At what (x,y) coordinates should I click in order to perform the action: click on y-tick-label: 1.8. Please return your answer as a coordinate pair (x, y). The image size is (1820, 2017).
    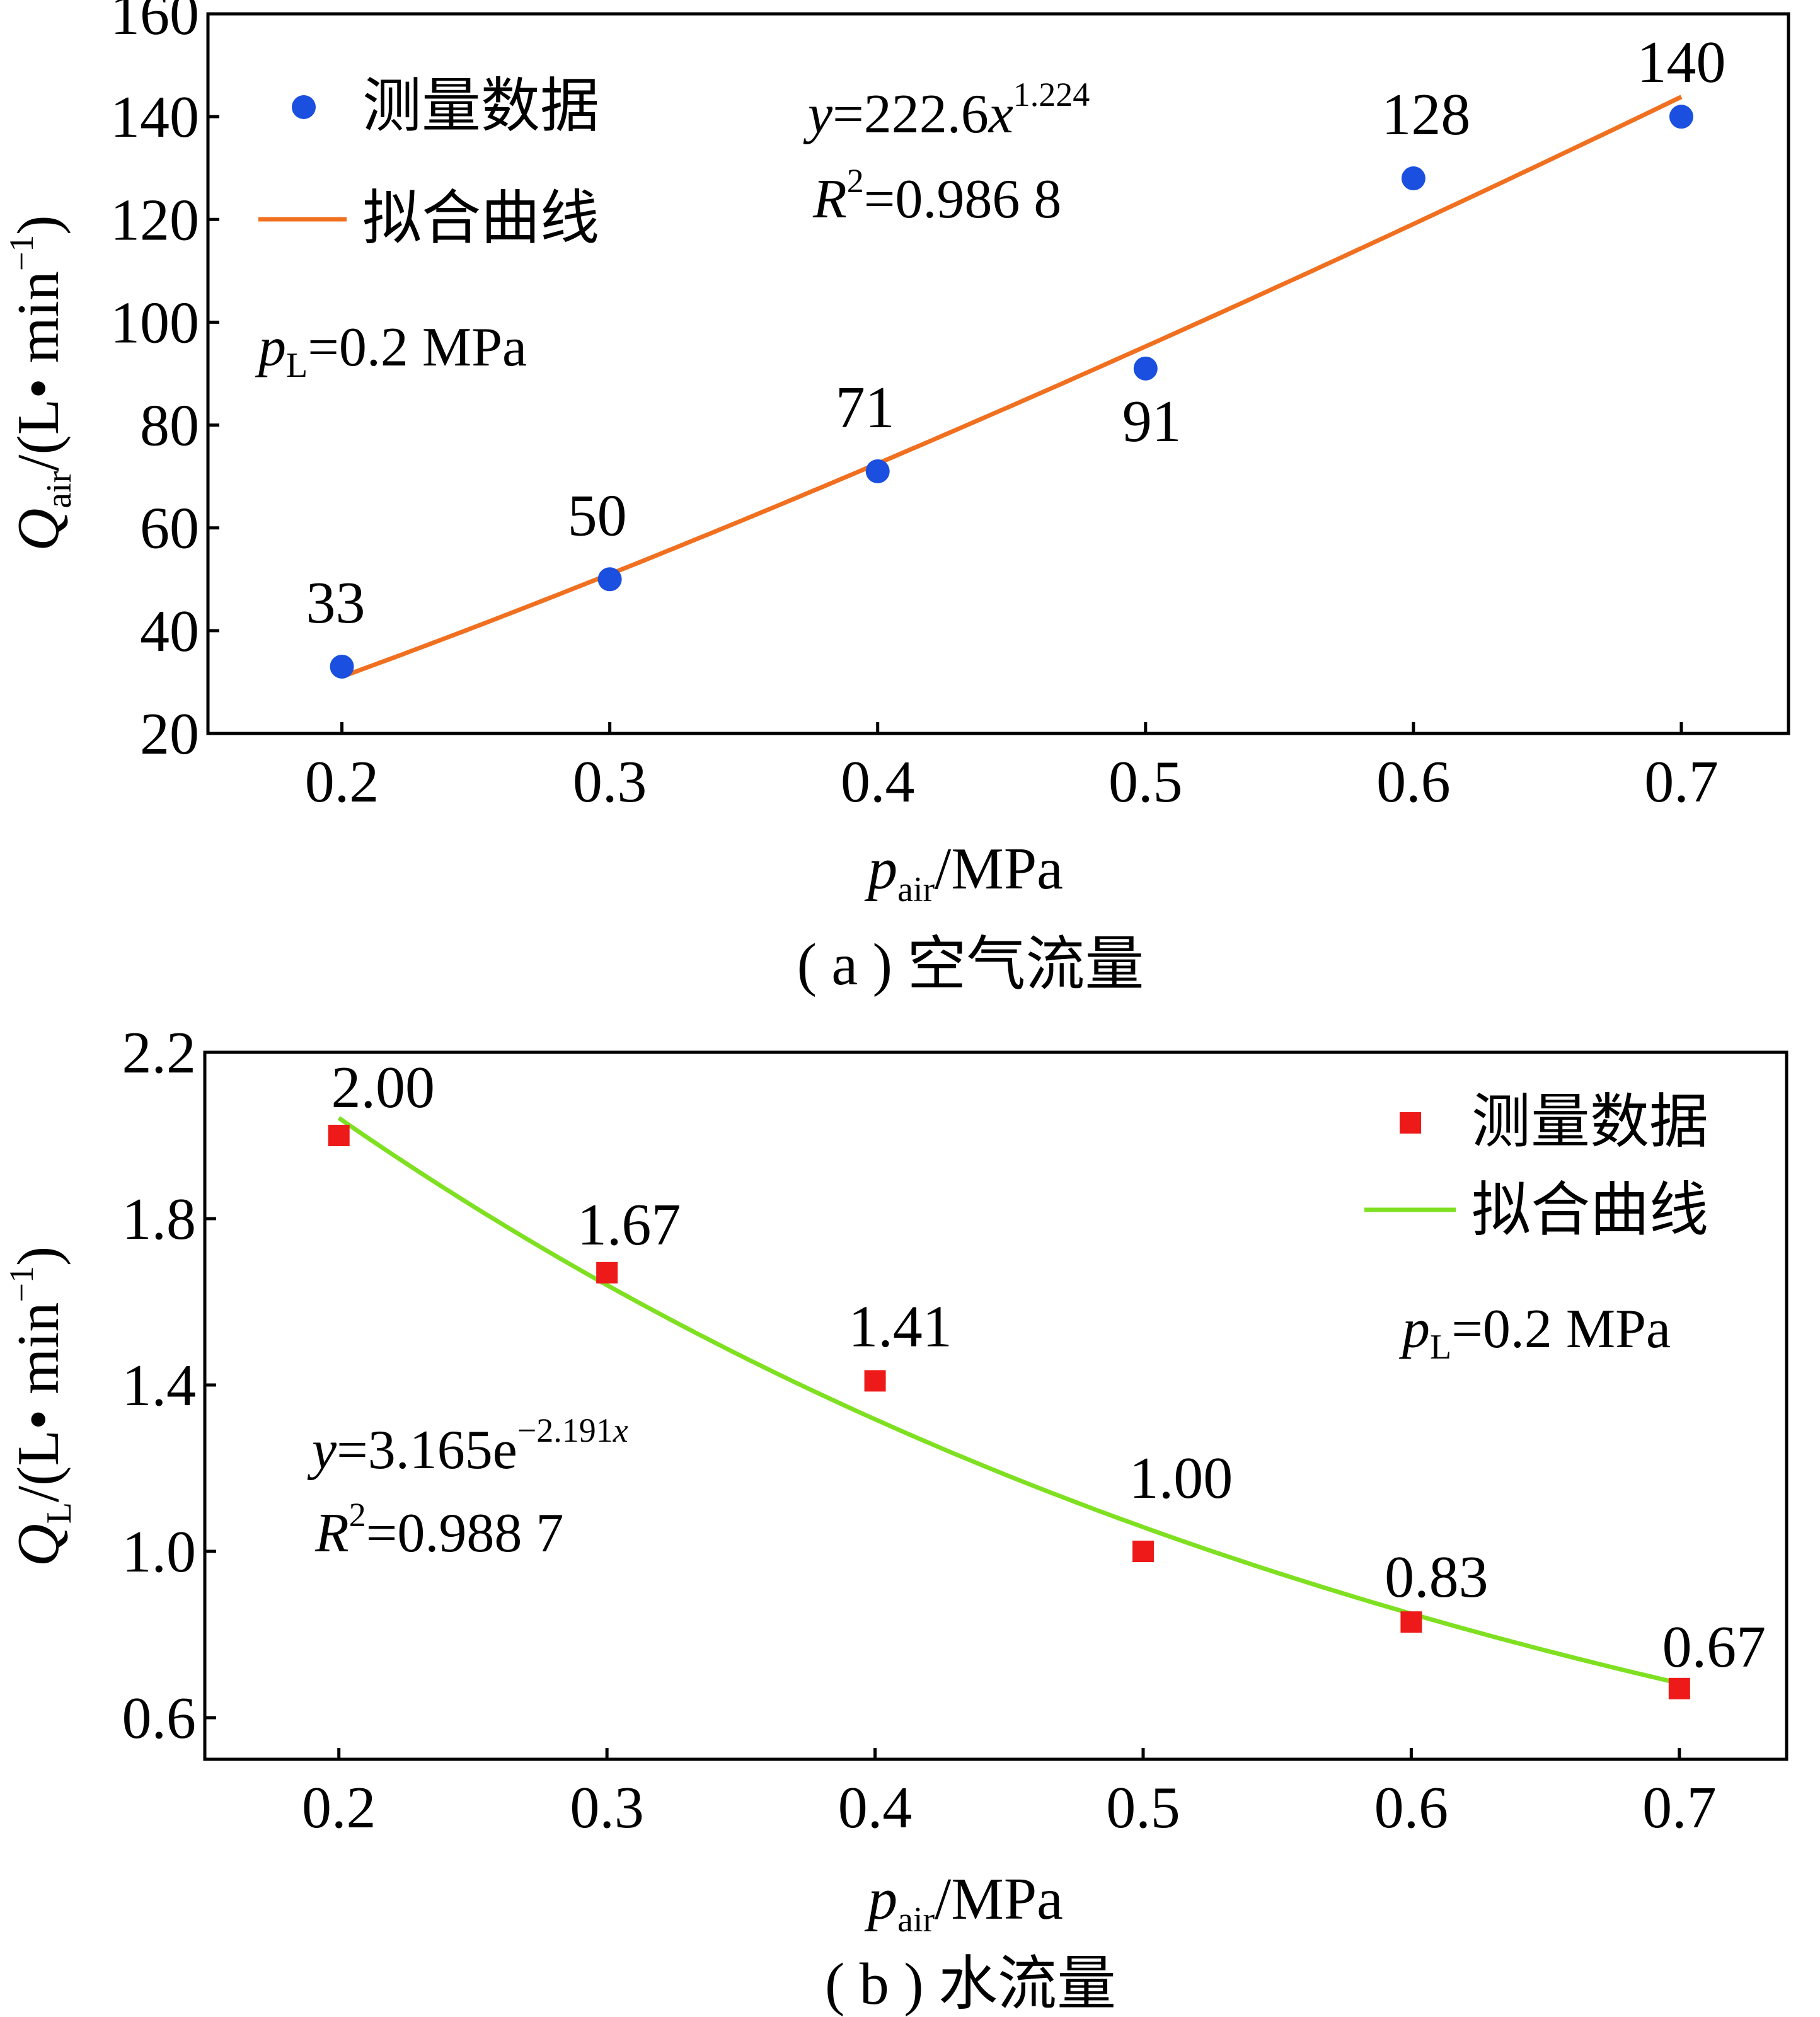
    Looking at the image, I should click on (159, 1219).